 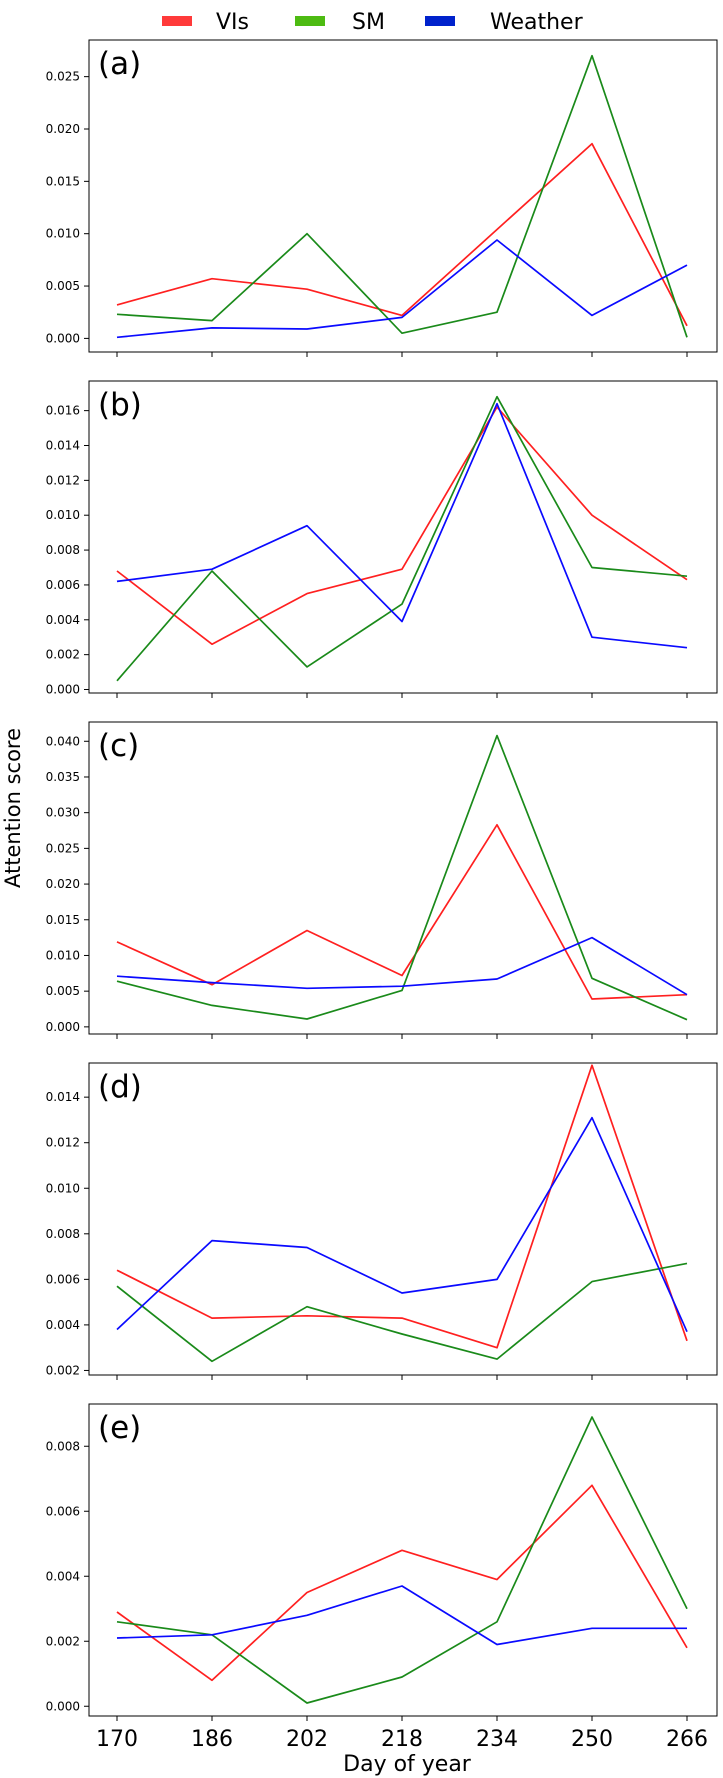 What do you see at coordinates (120, 405) in the screenshot?
I see `panel-label: (b)` at bounding box center [120, 405].